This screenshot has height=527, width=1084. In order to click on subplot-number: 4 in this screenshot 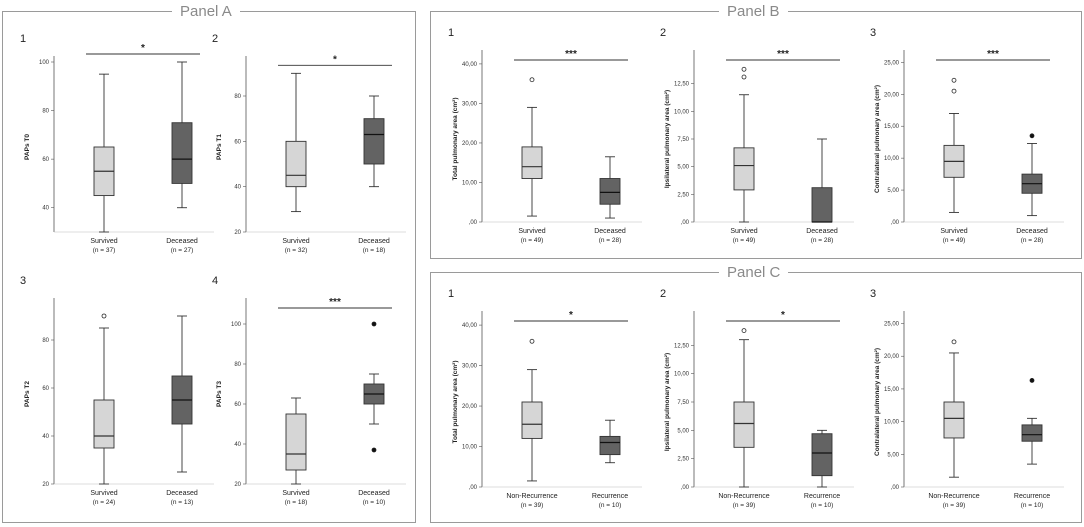, I will do `click(215, 281)`.